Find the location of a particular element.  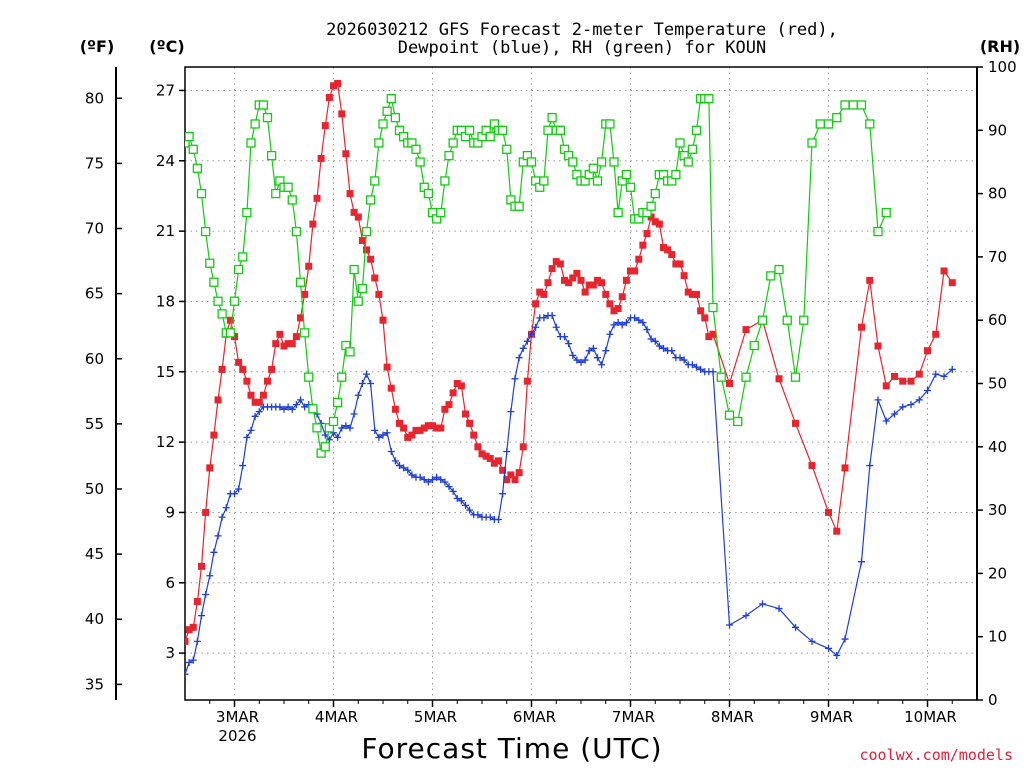

fahrenheit-tick-label: 65 is located at coordinates (94, 294).